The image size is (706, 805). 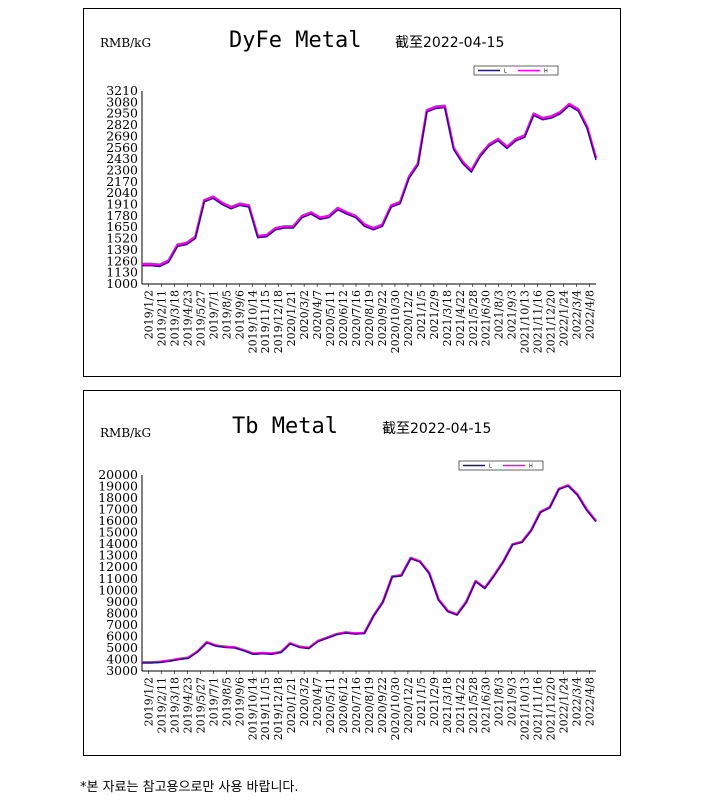 I want to click on y-tick-label: 2950, so click(x=122, y=113).